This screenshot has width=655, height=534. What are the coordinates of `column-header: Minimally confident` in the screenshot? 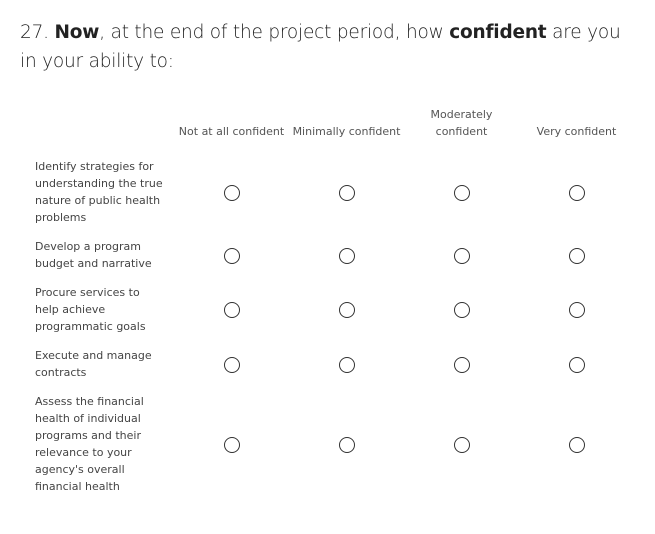 It's located at (346, 131).